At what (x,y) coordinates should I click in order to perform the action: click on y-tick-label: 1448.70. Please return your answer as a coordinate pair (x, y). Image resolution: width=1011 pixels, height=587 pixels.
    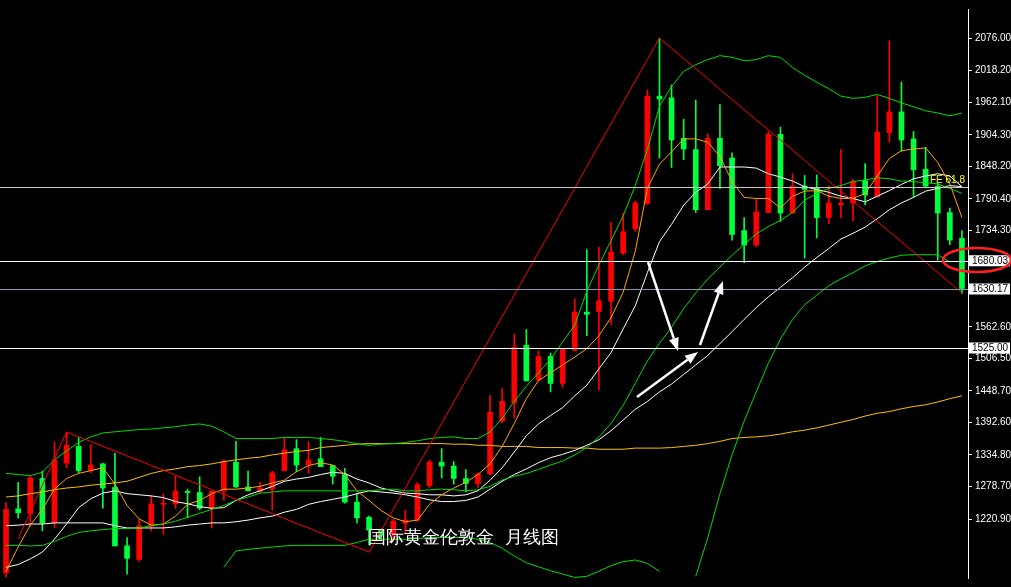
    Looking at the image, I should click on (993, 390).